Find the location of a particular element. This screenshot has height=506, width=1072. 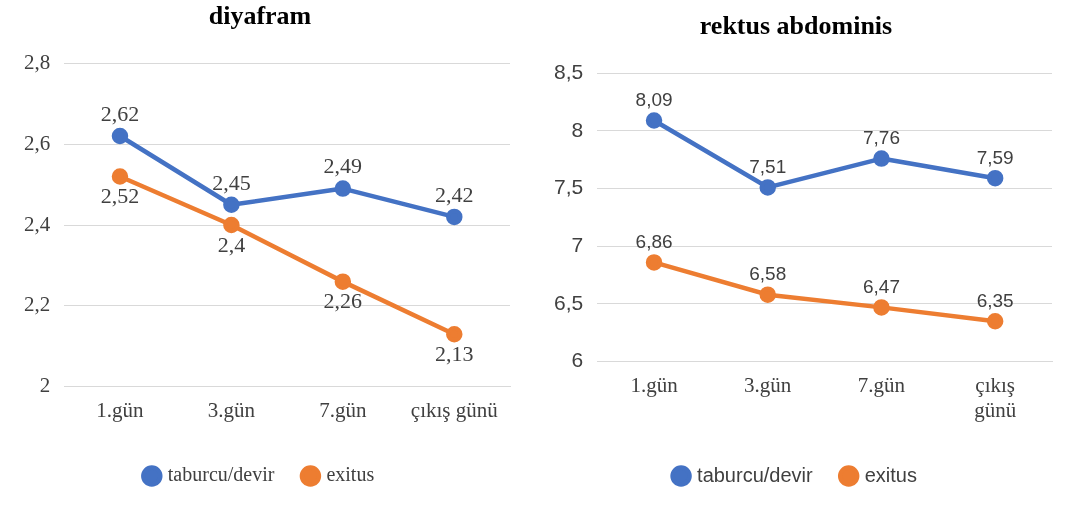

data-label: 6,86 is located at coordinates (654, 242).